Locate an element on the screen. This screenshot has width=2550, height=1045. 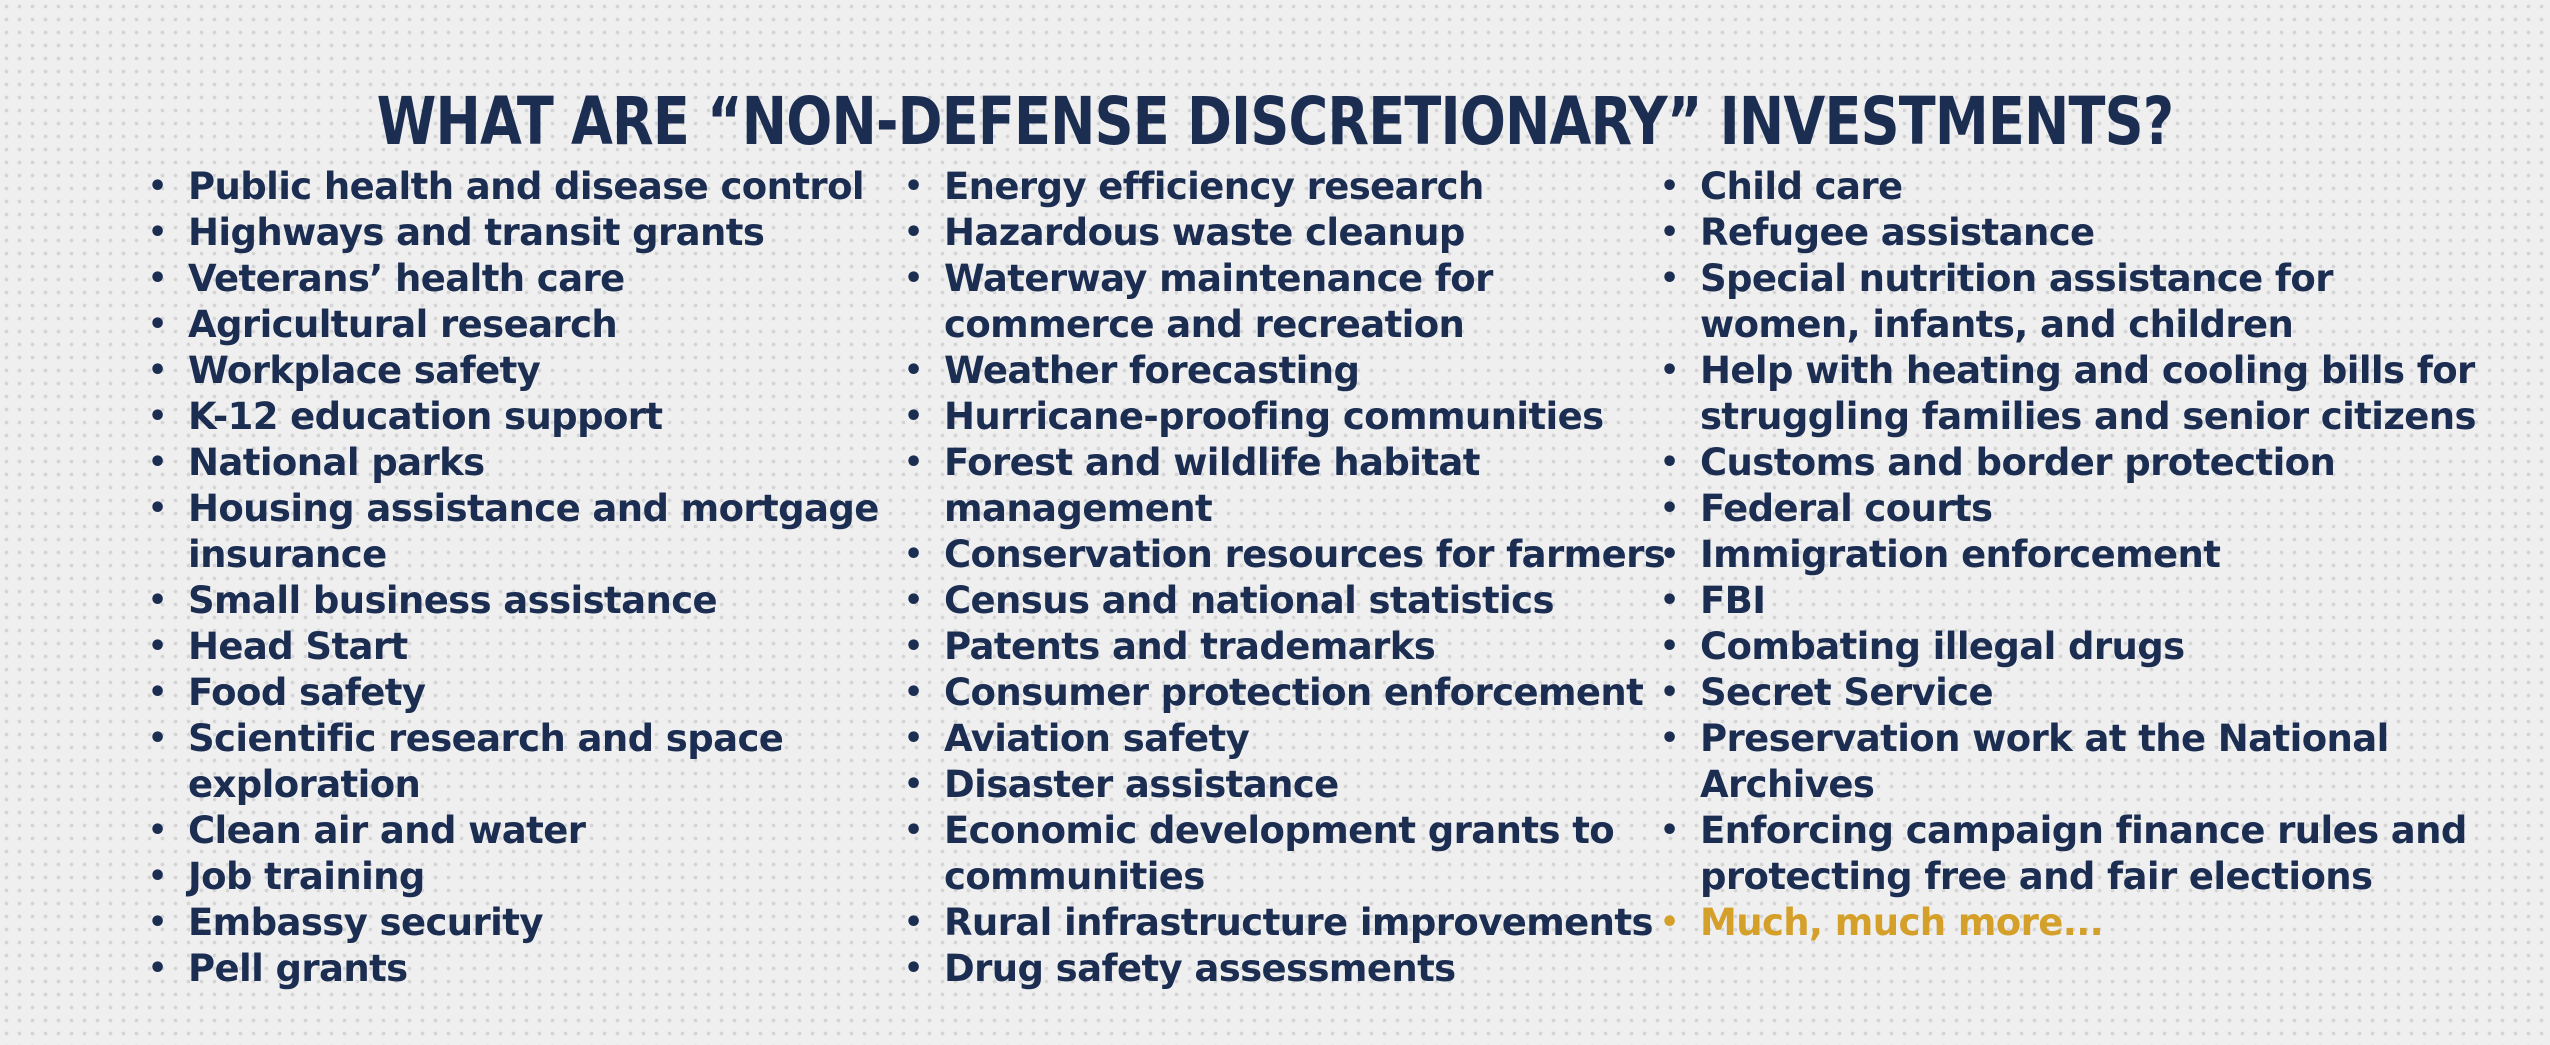
list-item-text: Clean air and water is located at coordinates (387, 830).